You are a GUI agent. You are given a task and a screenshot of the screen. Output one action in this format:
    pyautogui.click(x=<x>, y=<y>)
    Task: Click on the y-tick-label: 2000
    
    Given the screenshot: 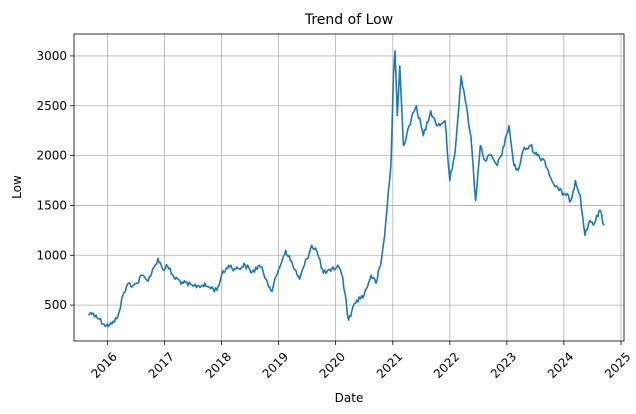 What is the action you would take?
    pyautogui.click(x=51, y=156)
    